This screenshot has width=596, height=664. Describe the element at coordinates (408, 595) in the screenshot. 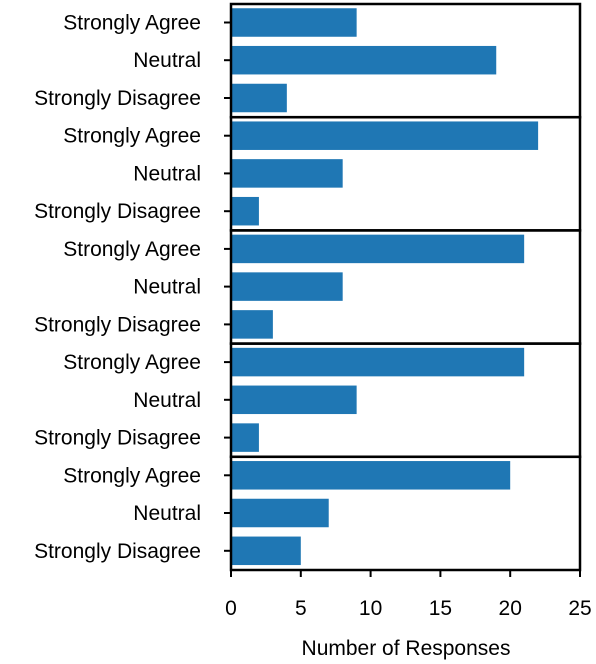

I see `x-axis: 0 5 10 15 20 25` at that location.